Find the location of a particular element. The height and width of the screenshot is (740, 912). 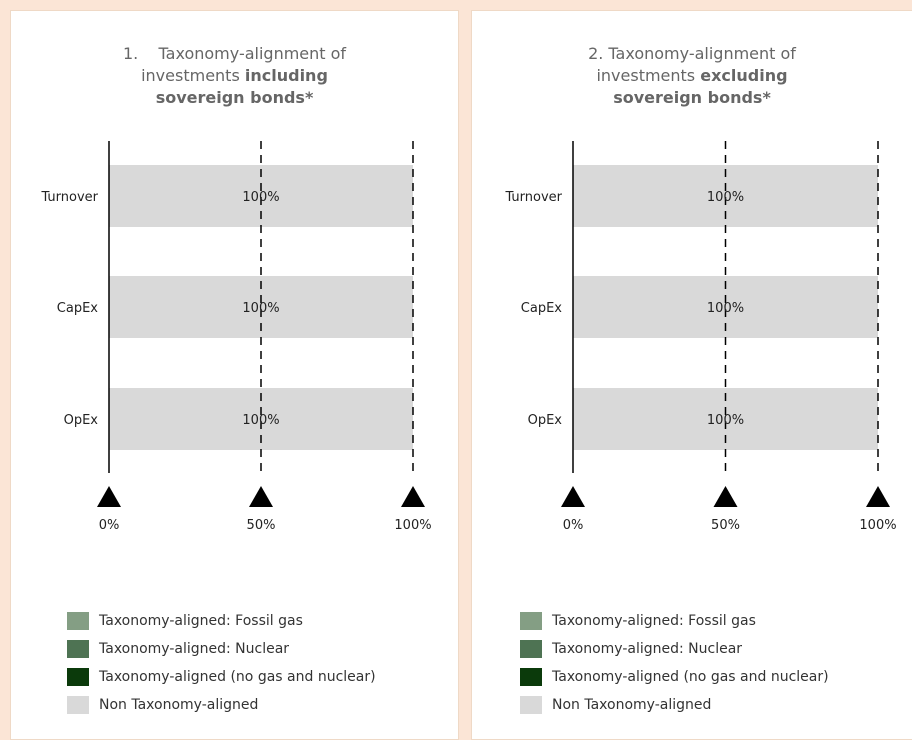

chart-title-prefix: 1. is located at coordinates (130, 53).